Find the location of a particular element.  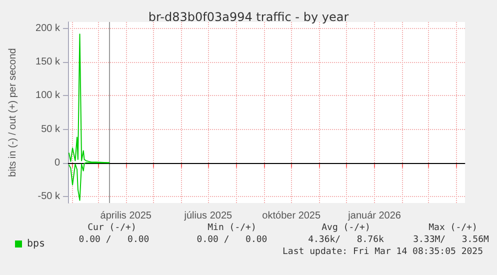

text: 3.33M/ 3.56M is located at coordinates (451, 240).